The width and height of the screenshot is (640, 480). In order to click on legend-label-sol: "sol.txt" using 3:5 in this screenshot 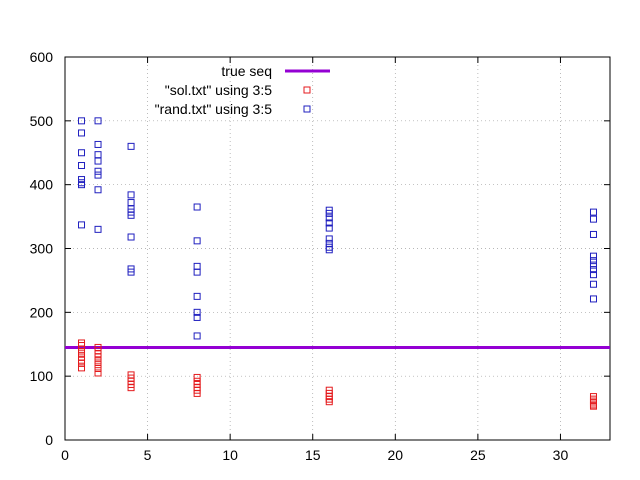, I will do `click(218, 90)`.